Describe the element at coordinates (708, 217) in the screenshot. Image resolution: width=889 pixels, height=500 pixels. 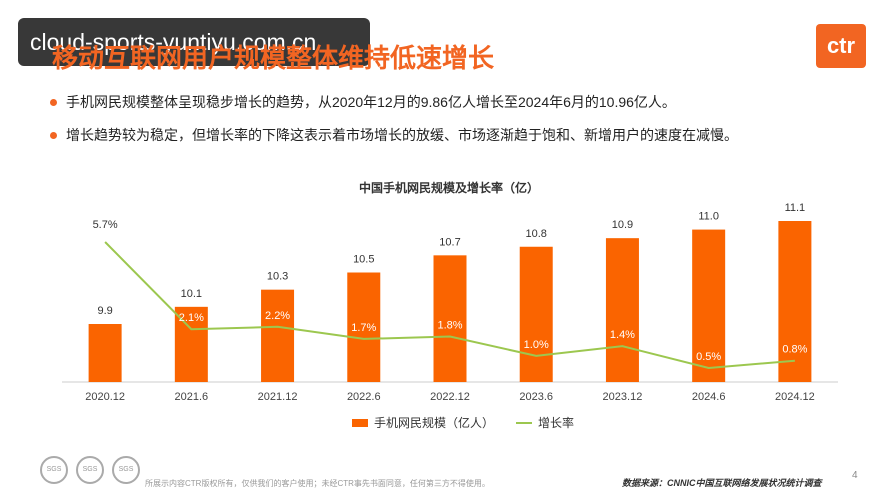
I see `bar-value-label: 11.0` at that location.